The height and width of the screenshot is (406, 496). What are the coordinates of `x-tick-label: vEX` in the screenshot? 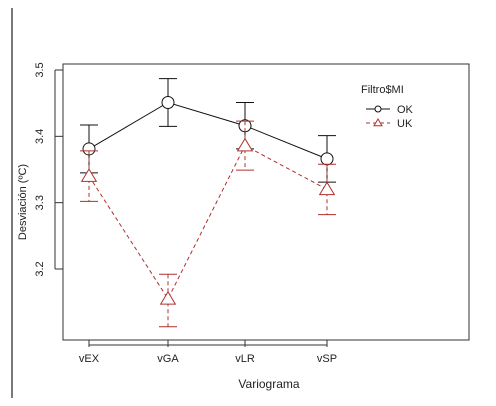 It's located at (89, 359).